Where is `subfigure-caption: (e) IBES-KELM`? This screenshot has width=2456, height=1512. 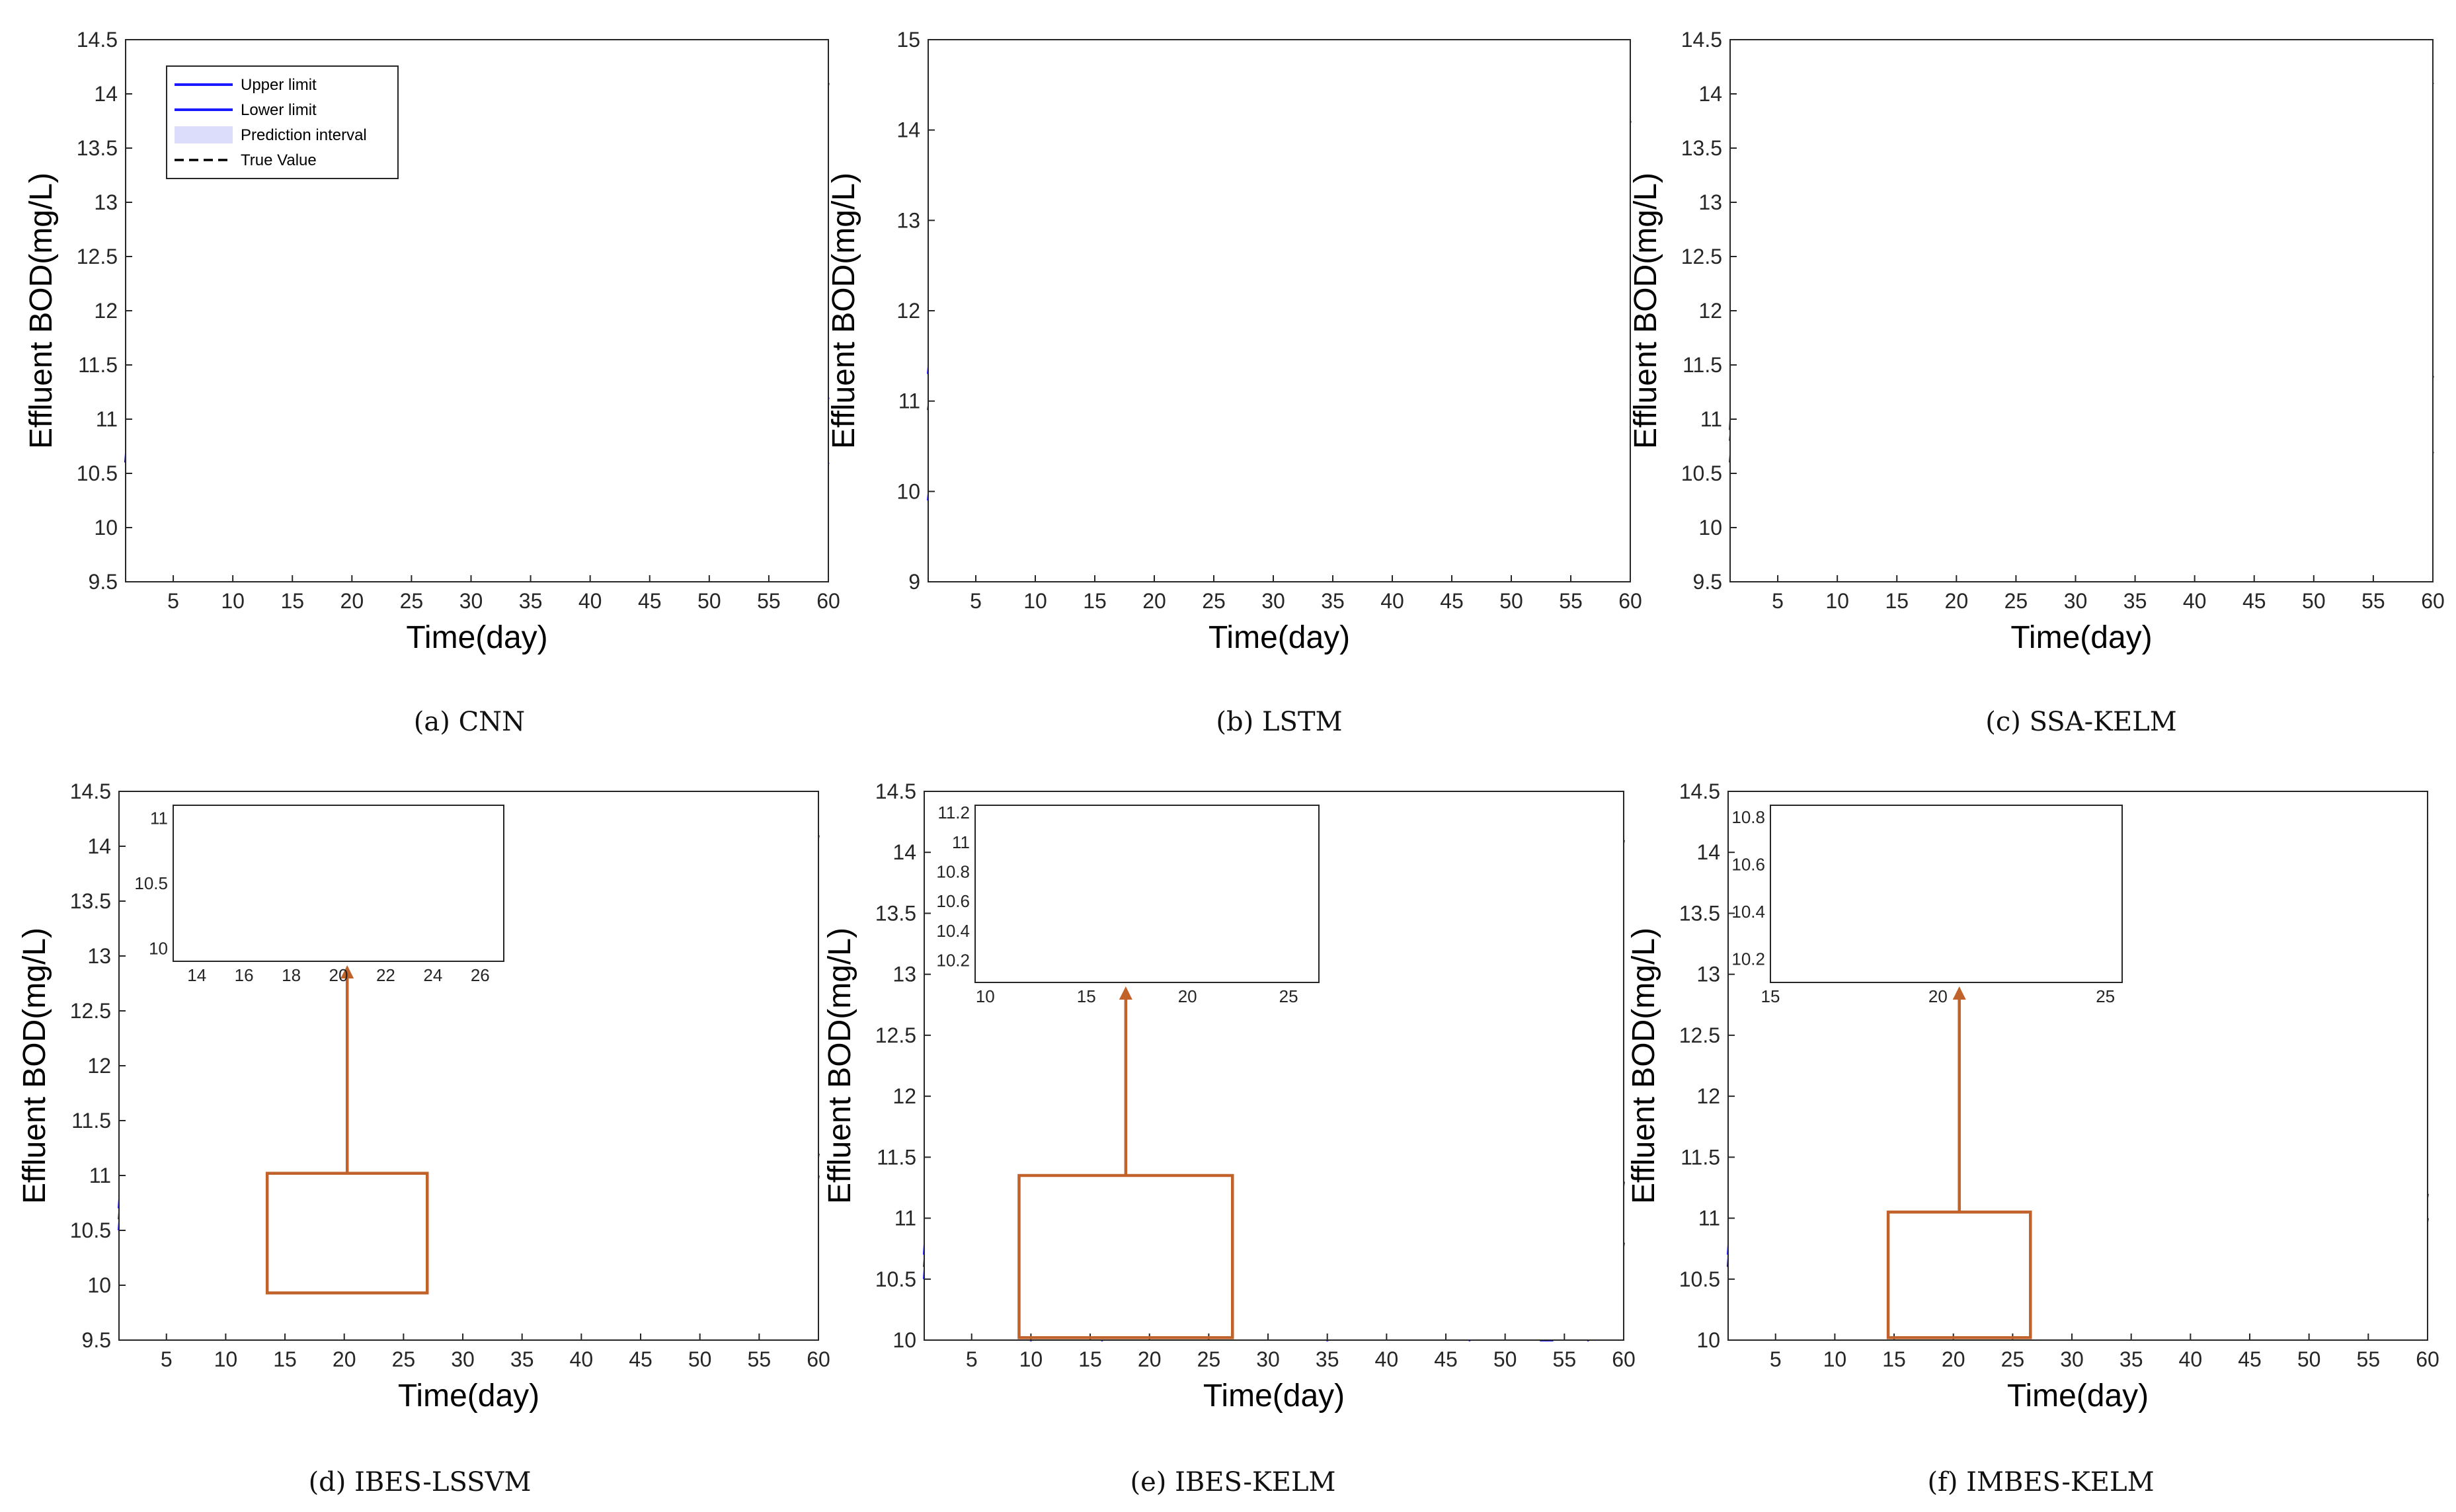
subfigure-caption: (e) IBES-KELM is located at coordinates (1233, 1482).